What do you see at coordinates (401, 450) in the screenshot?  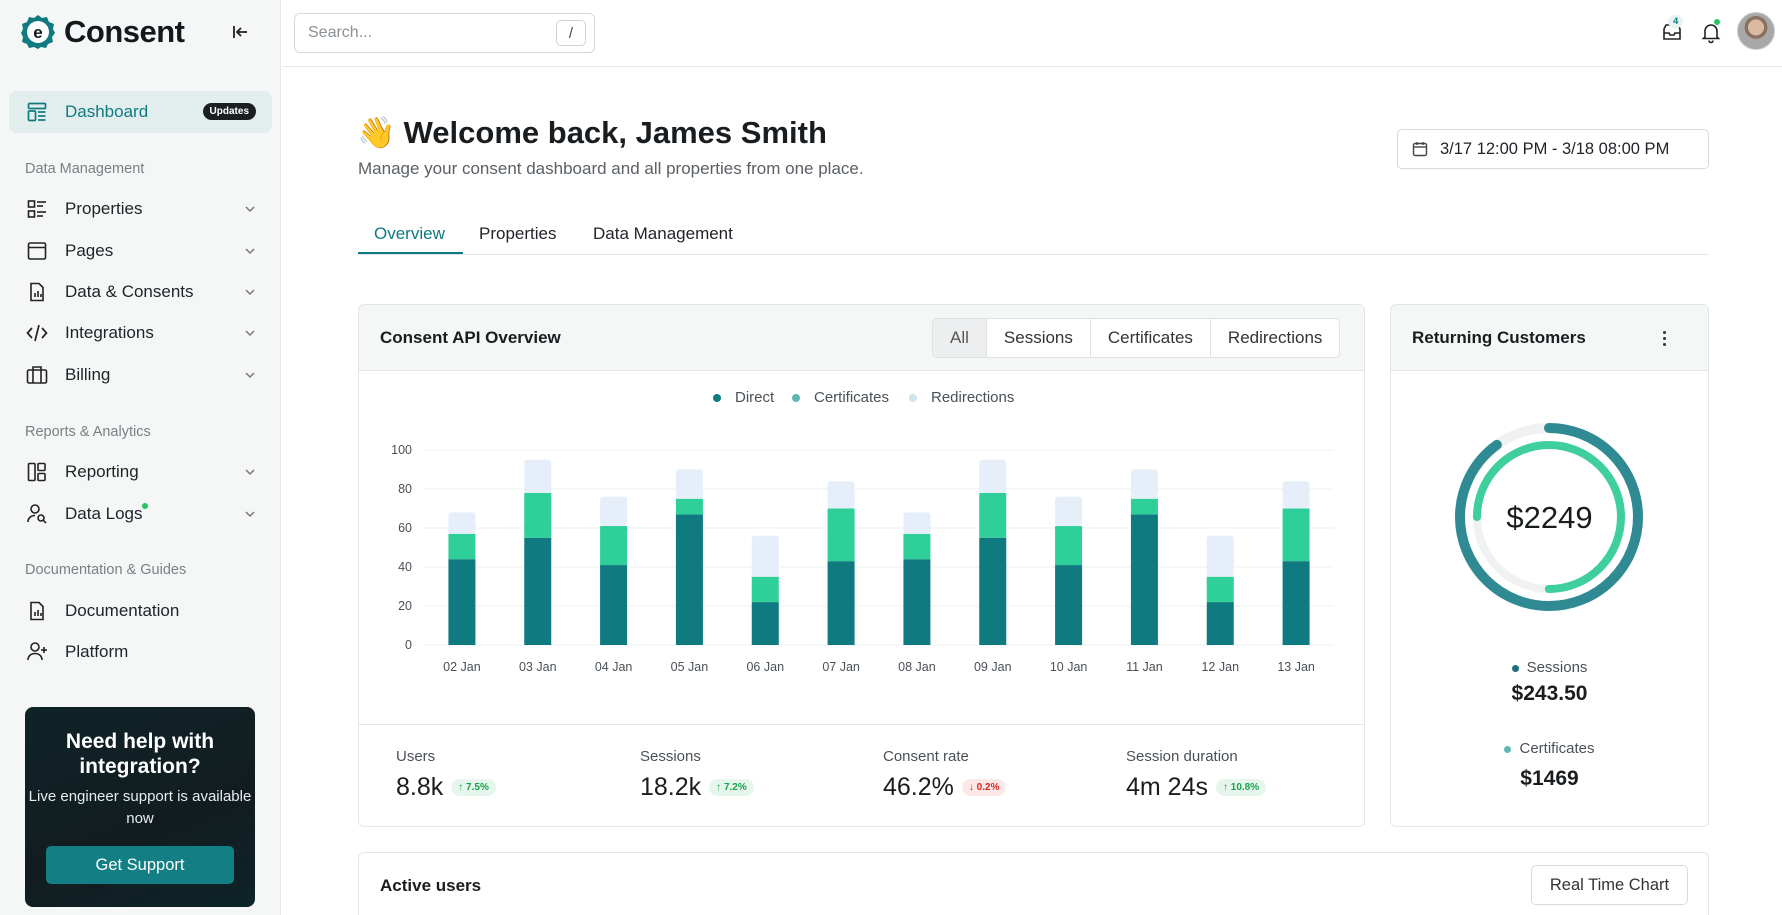 I see `y-tick-label: 100` at bounding box center [401, 450].